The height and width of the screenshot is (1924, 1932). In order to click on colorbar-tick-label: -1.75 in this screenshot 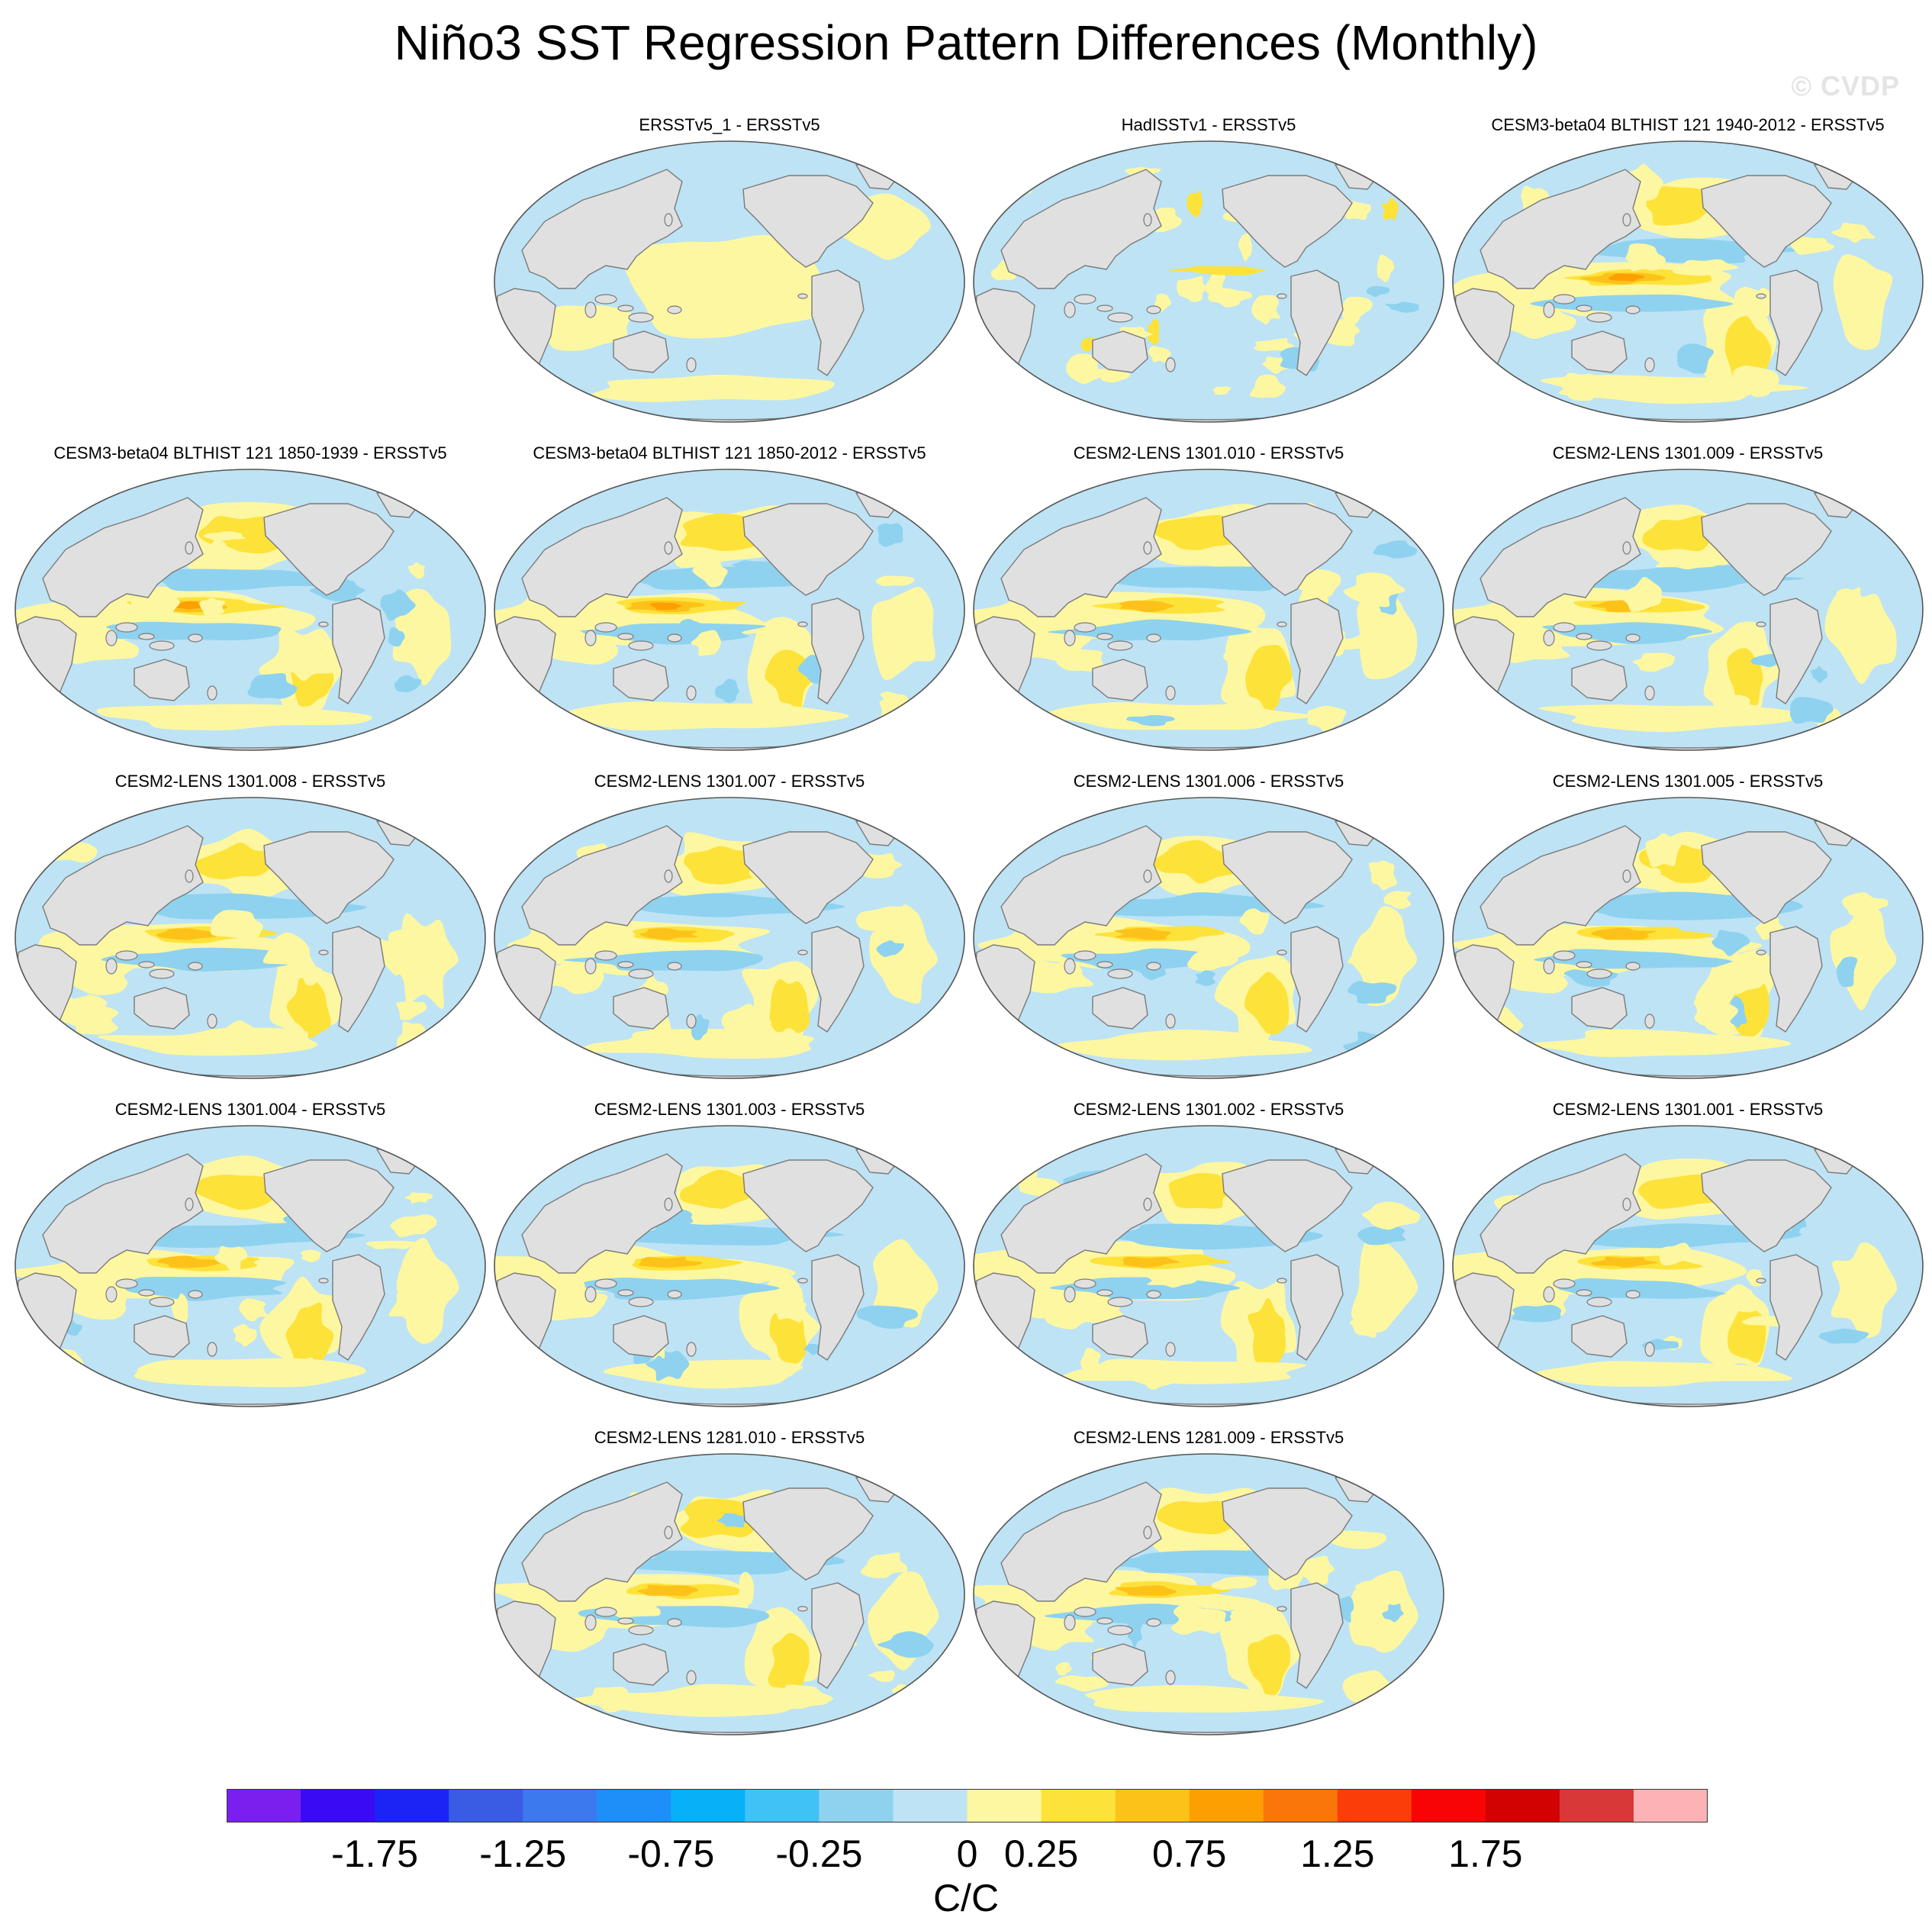, I will do `click(375, 1853)`.